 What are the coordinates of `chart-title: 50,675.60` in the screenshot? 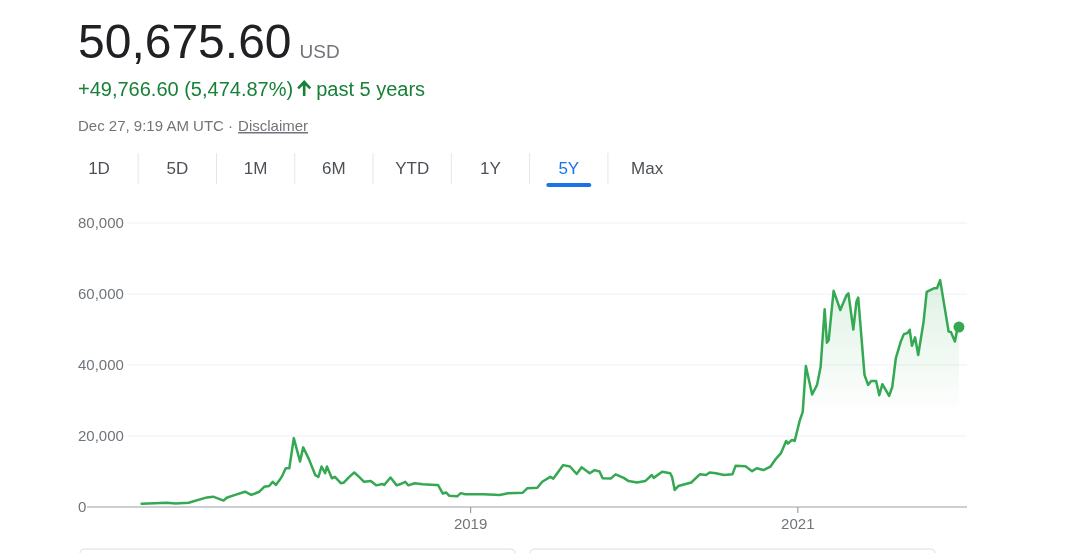 It's located at (185, 41).